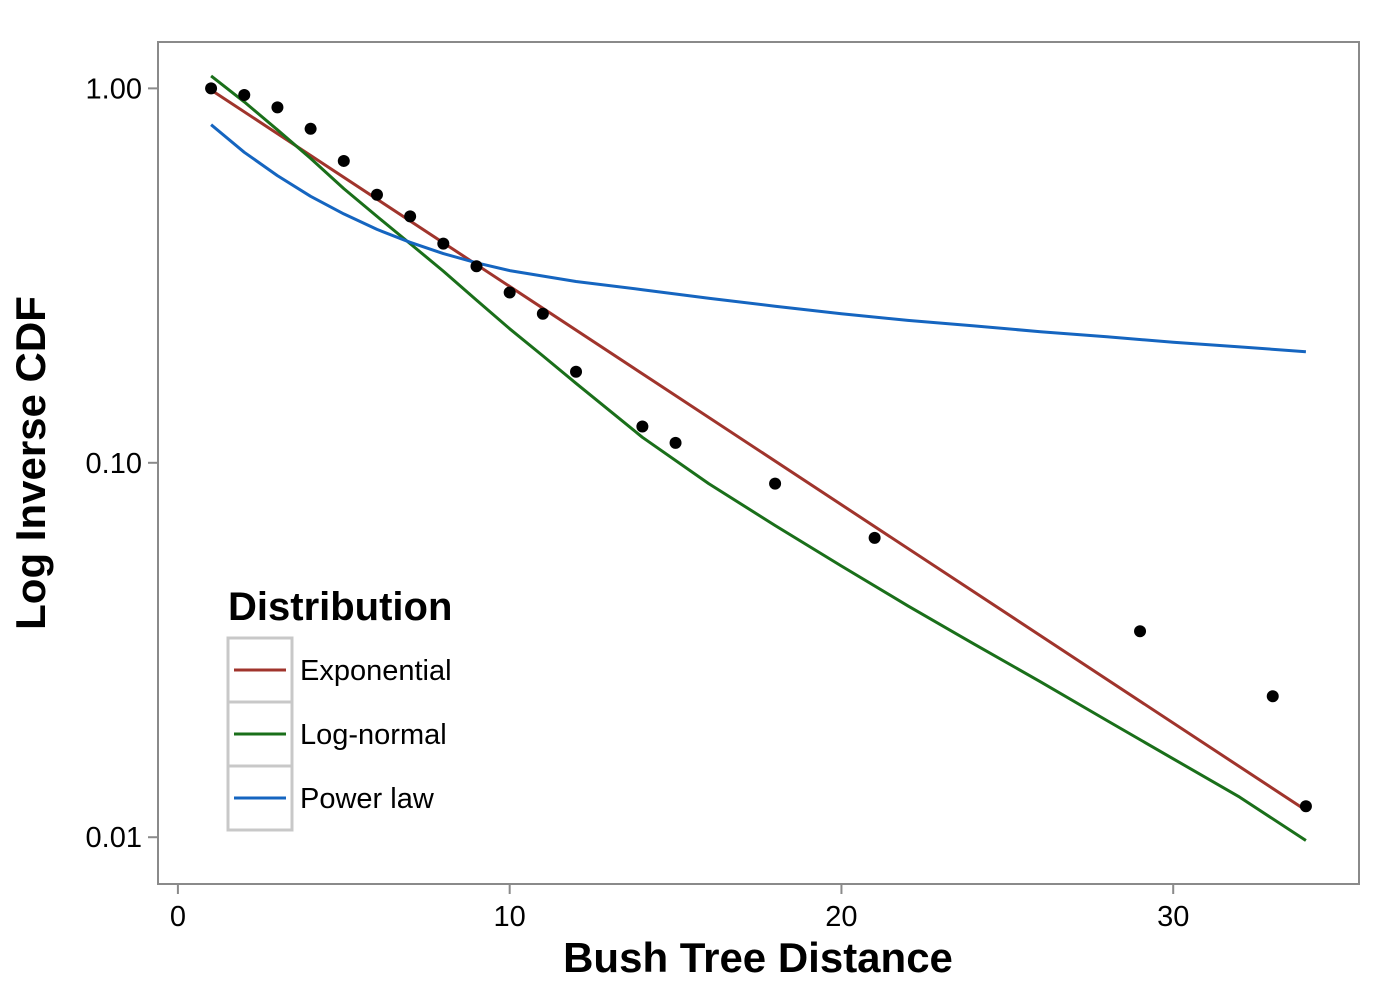 This screenshot has height=1000, width=1400. What do you see at coordinates (30, 463) in the screenshot?
I see `y-axis-title: Log Inverse CDF` at bounding box center [30, 463].